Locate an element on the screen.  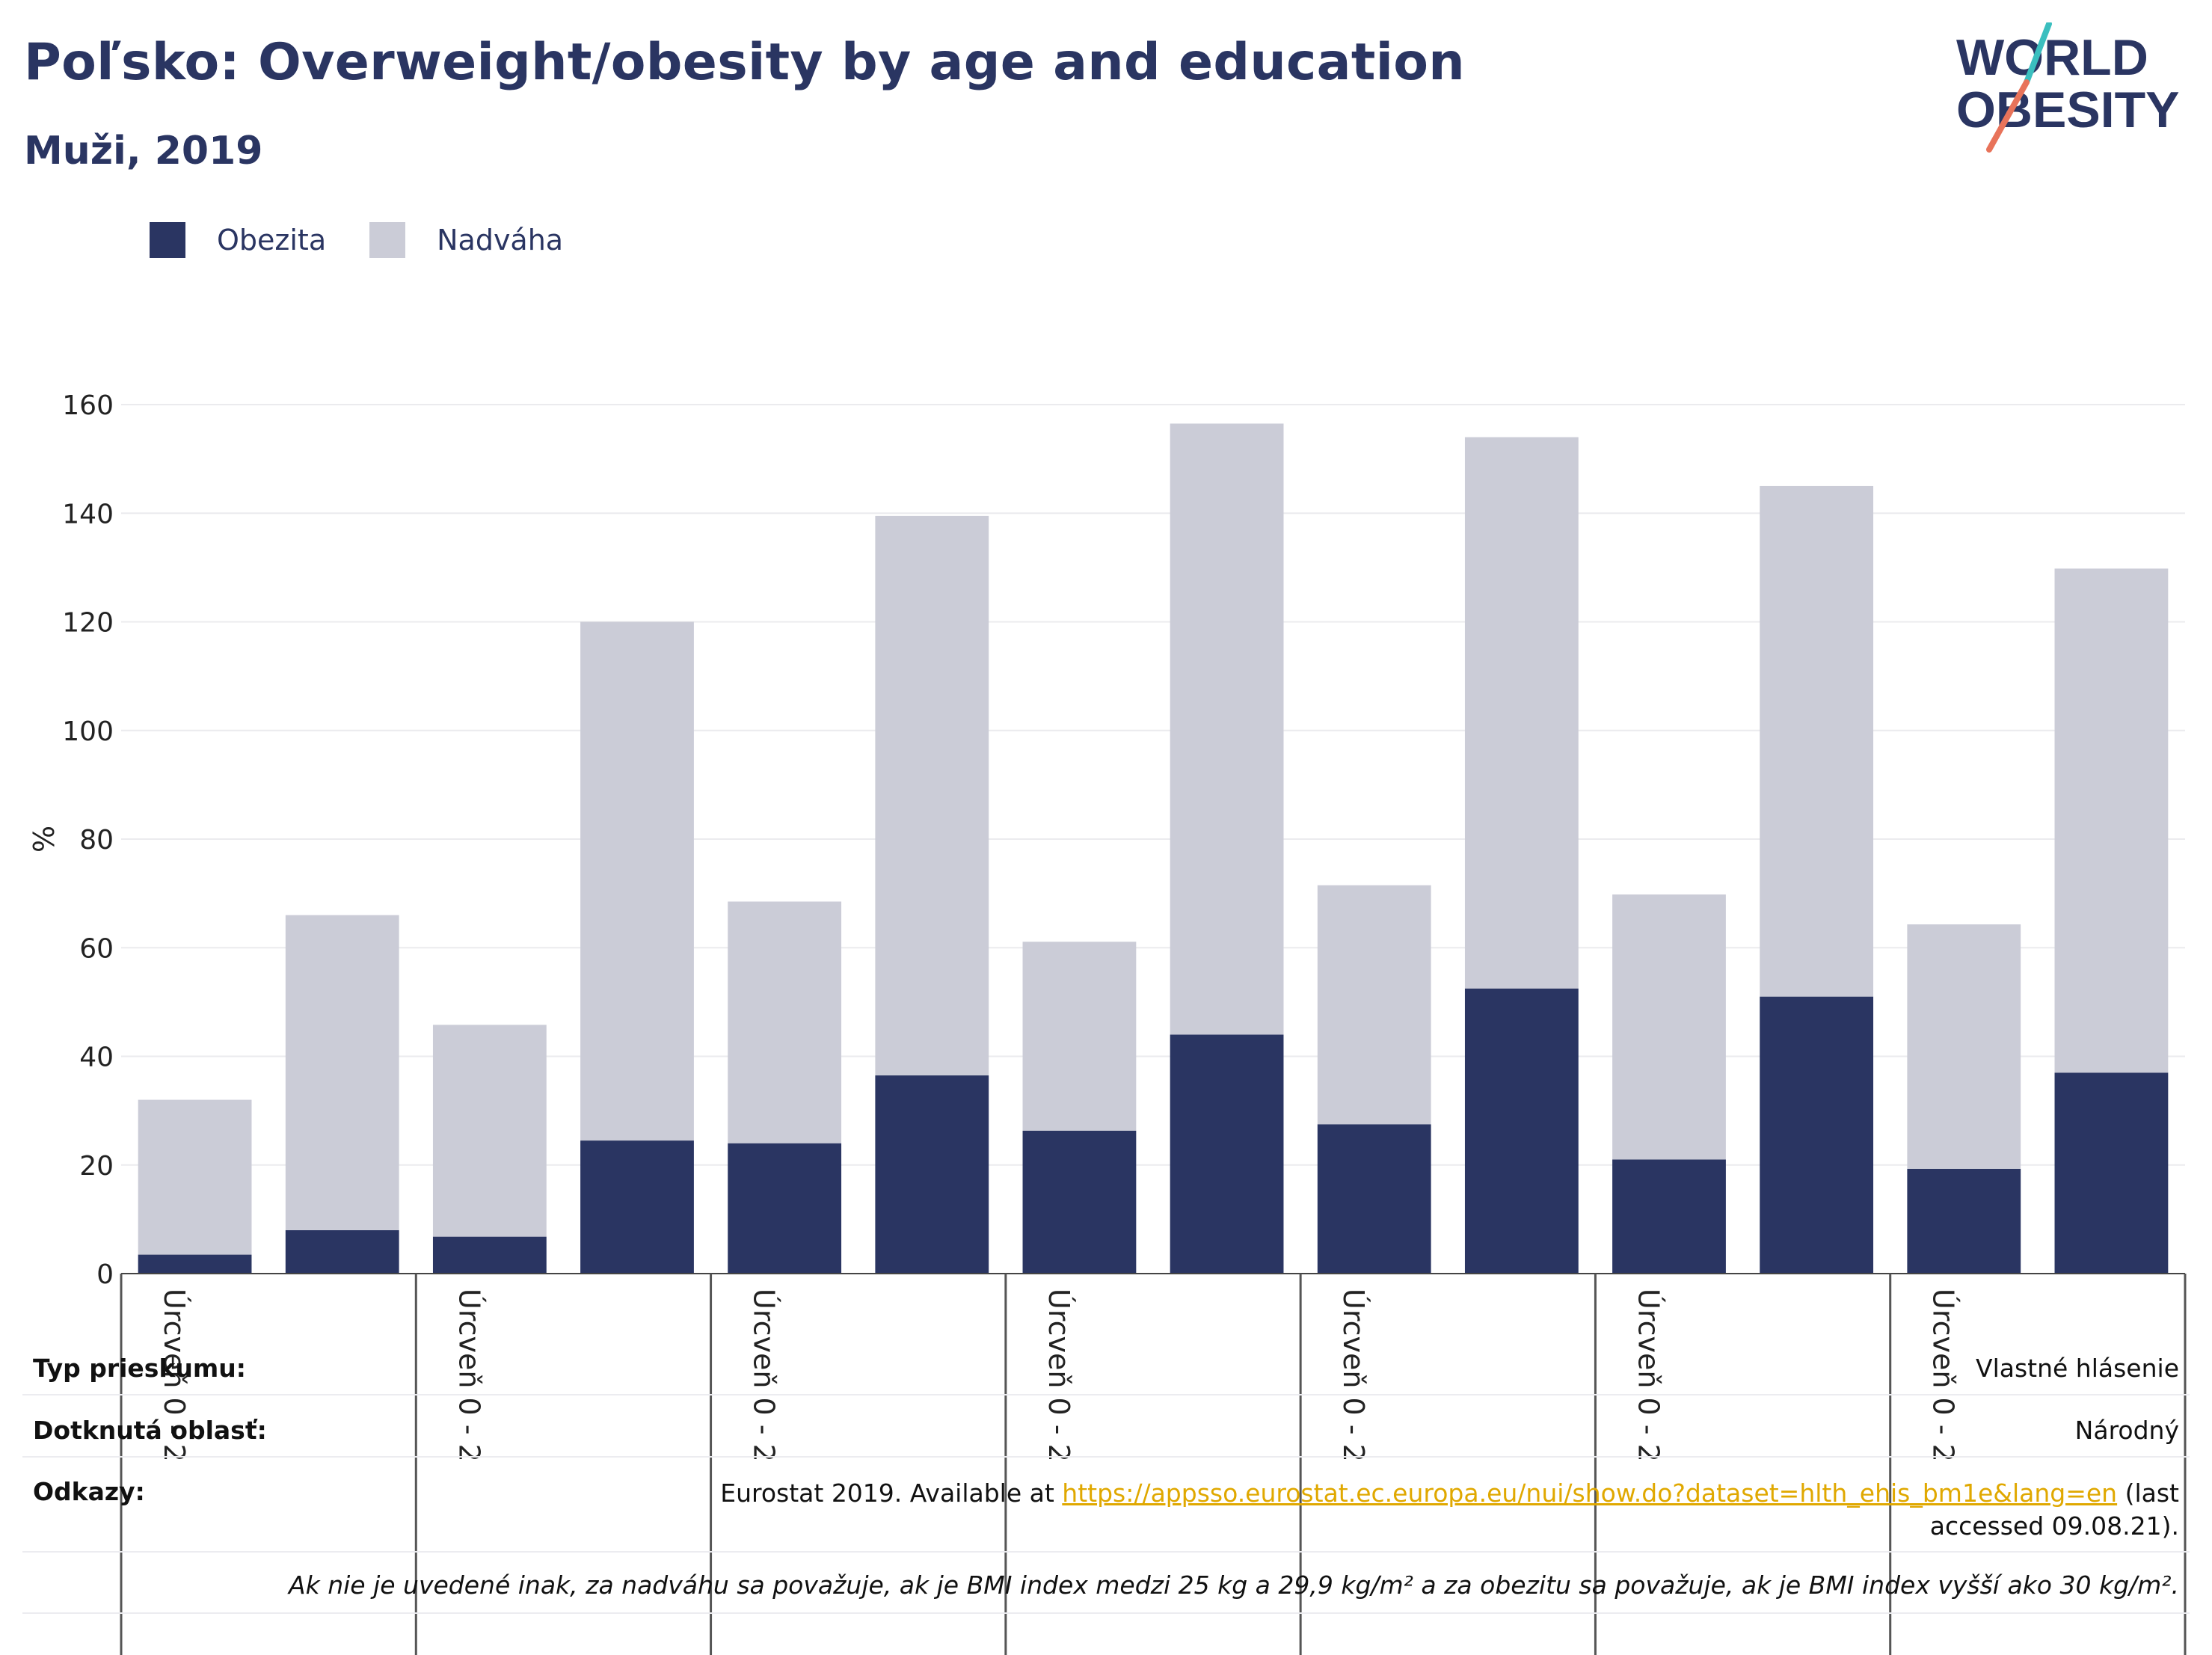
survey-type-label: Typ prieskumu: is located at coordinates (139, 1368).